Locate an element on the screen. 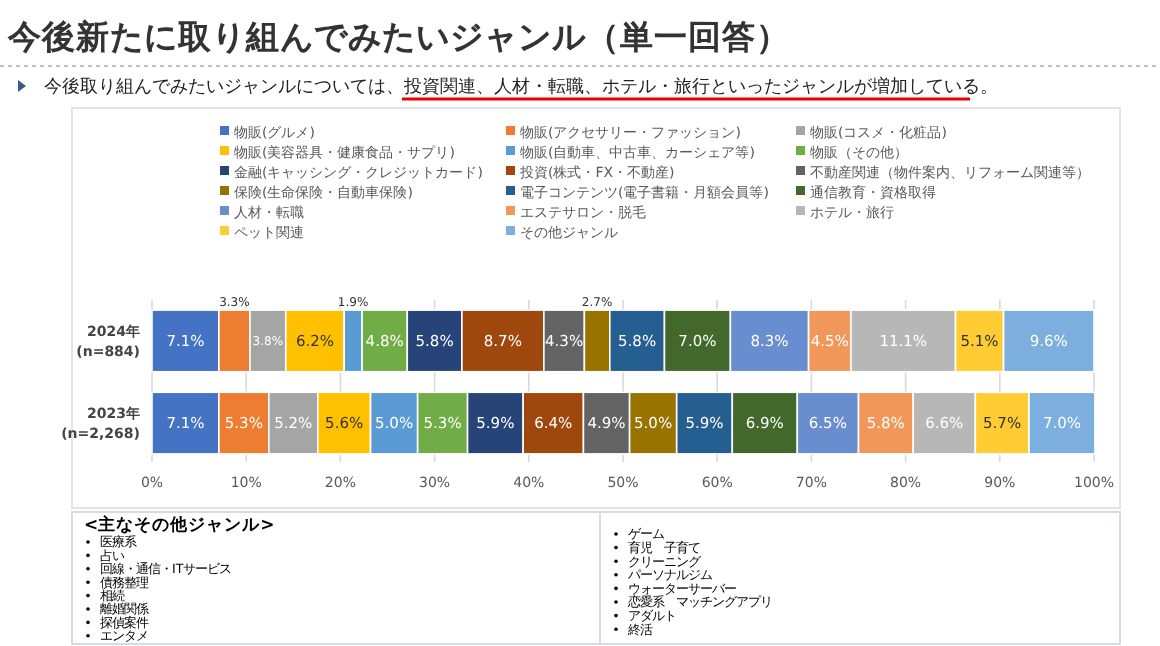 This screenshot has height=646, width=1160. chart-subtitle: 今後取り組んでみたいジャンルについては、投資関連、人材・転職、ホテル・旅行といったジャンルが増加している。 is located at coordinates (521, 87).